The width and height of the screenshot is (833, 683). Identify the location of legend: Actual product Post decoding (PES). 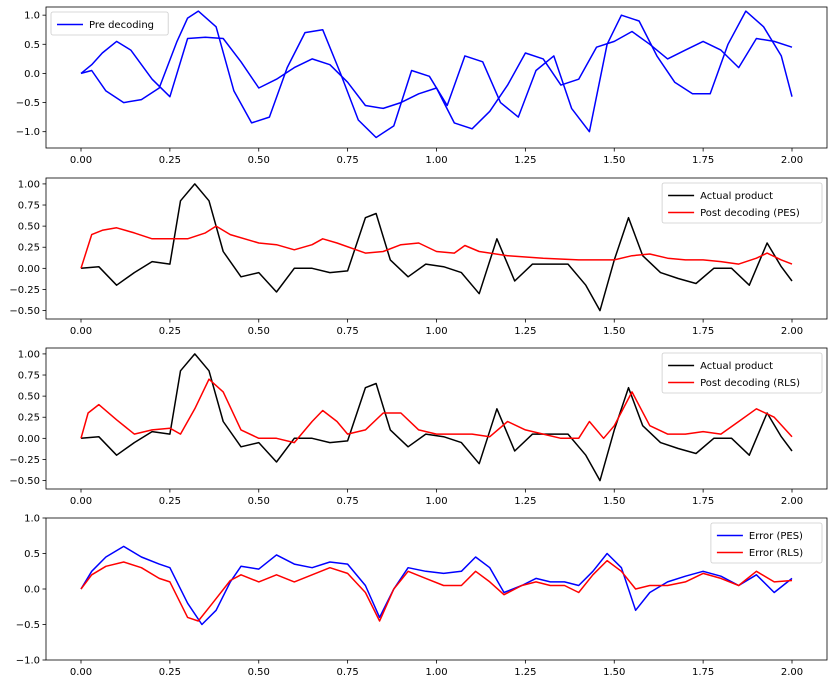
(742, 203).